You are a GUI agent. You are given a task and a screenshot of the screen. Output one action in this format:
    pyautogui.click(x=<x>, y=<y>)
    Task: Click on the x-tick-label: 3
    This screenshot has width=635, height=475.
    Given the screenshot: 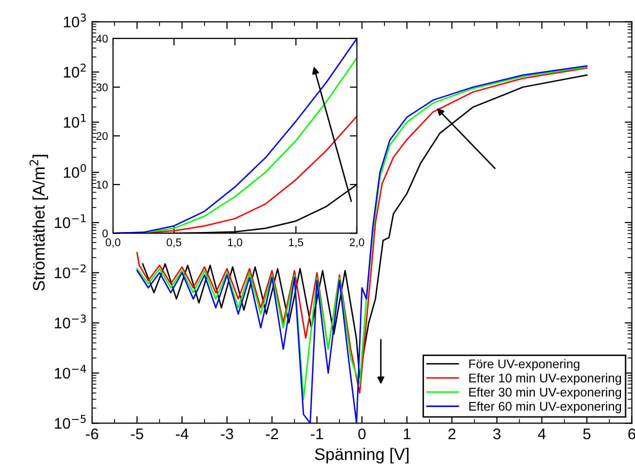 What is the action you would take?
    pyautogui.click(x=496, y=434)
    